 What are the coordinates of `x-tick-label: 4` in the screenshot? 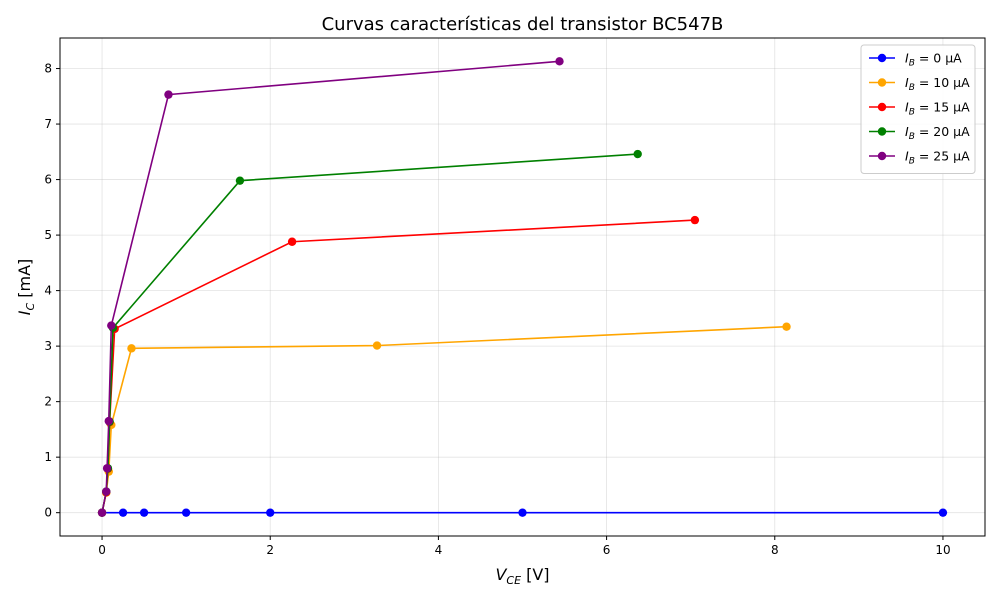 It's located at (439, 550).